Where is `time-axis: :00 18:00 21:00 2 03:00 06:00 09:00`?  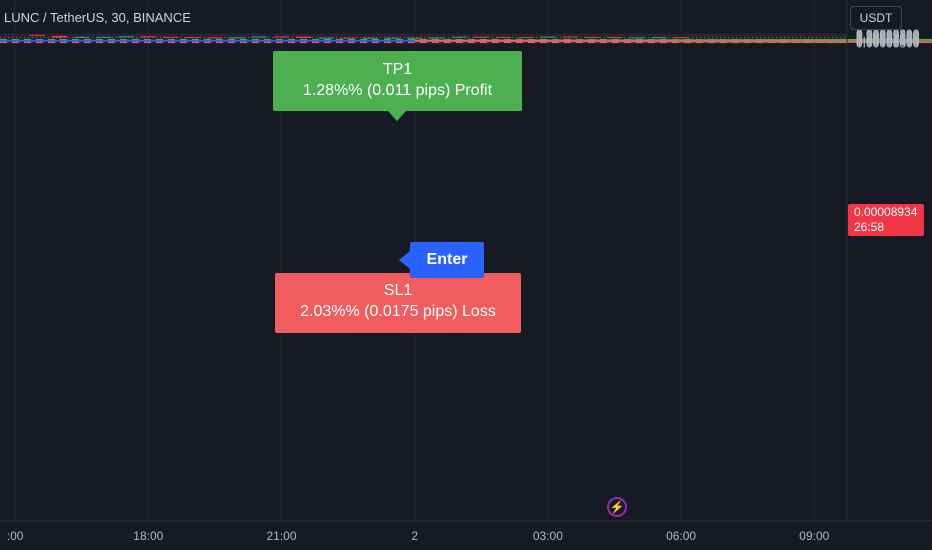 time-axis: :00 18:00 21:00 2 03:00 06:00 09:00 is located at coordinates (466, 531).